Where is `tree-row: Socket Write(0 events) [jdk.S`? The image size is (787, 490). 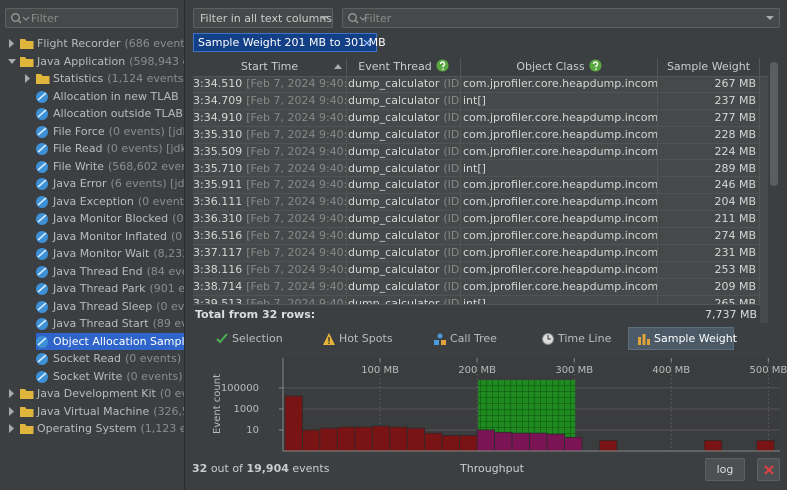
tree-row: Socket Write(0 events) [jdk.S is located at coordinates (92, 377).